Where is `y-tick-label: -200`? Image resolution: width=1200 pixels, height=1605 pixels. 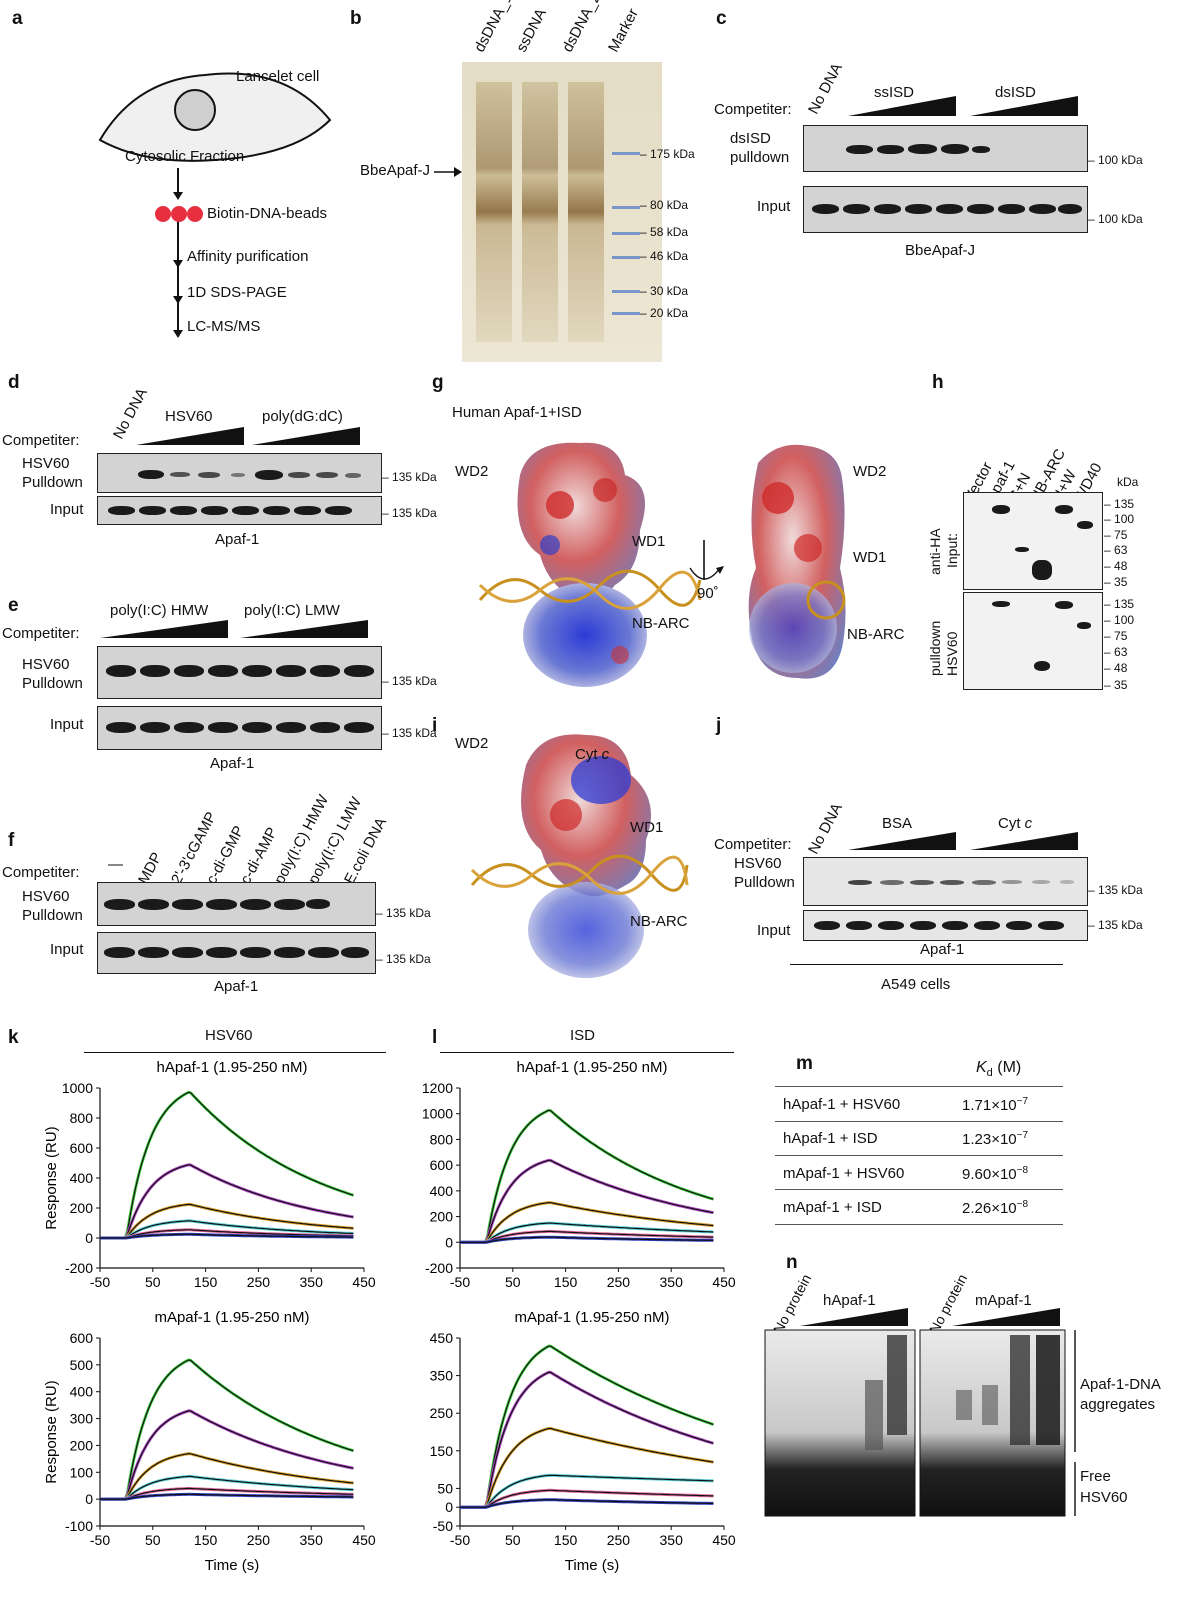
y-tick-label: -200 is located at coordinates (439, 1268).